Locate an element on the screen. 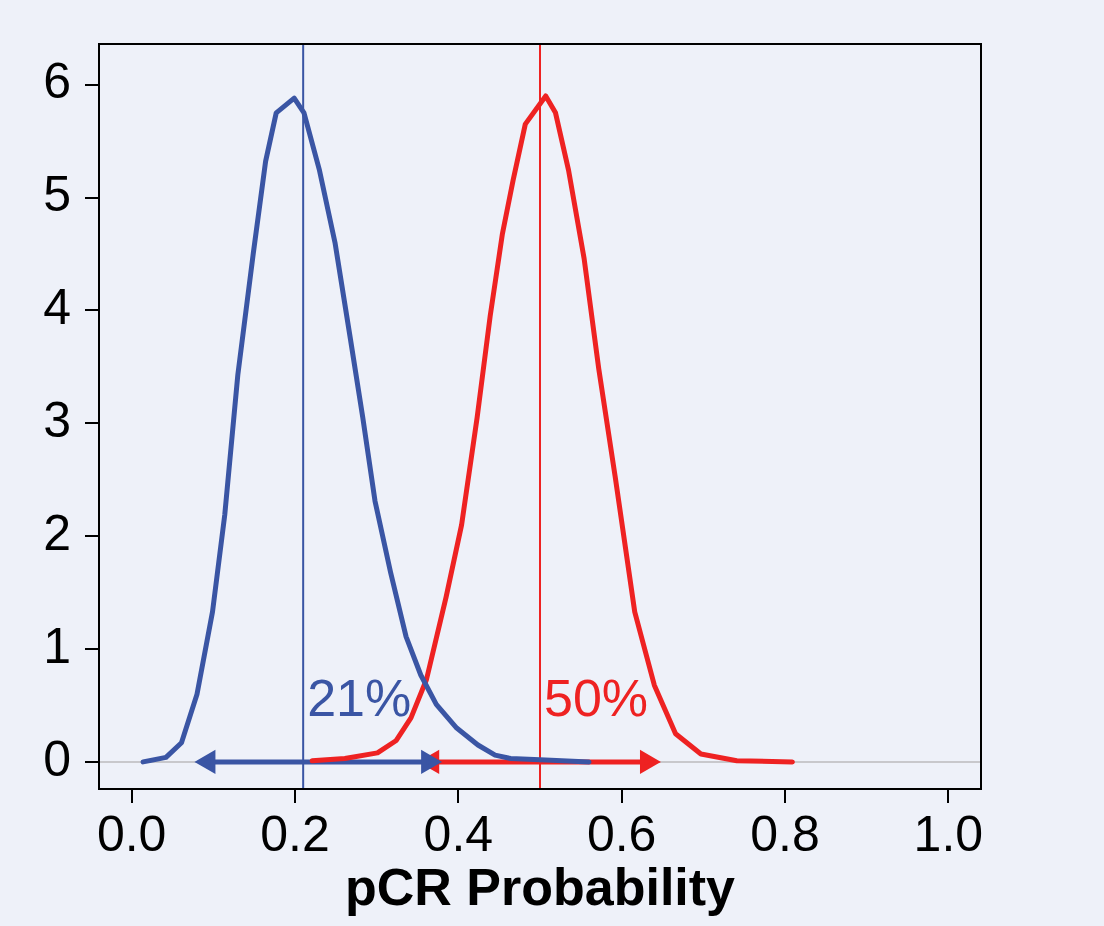  y-tick-label: 5 is located at coordinates (57, 194).